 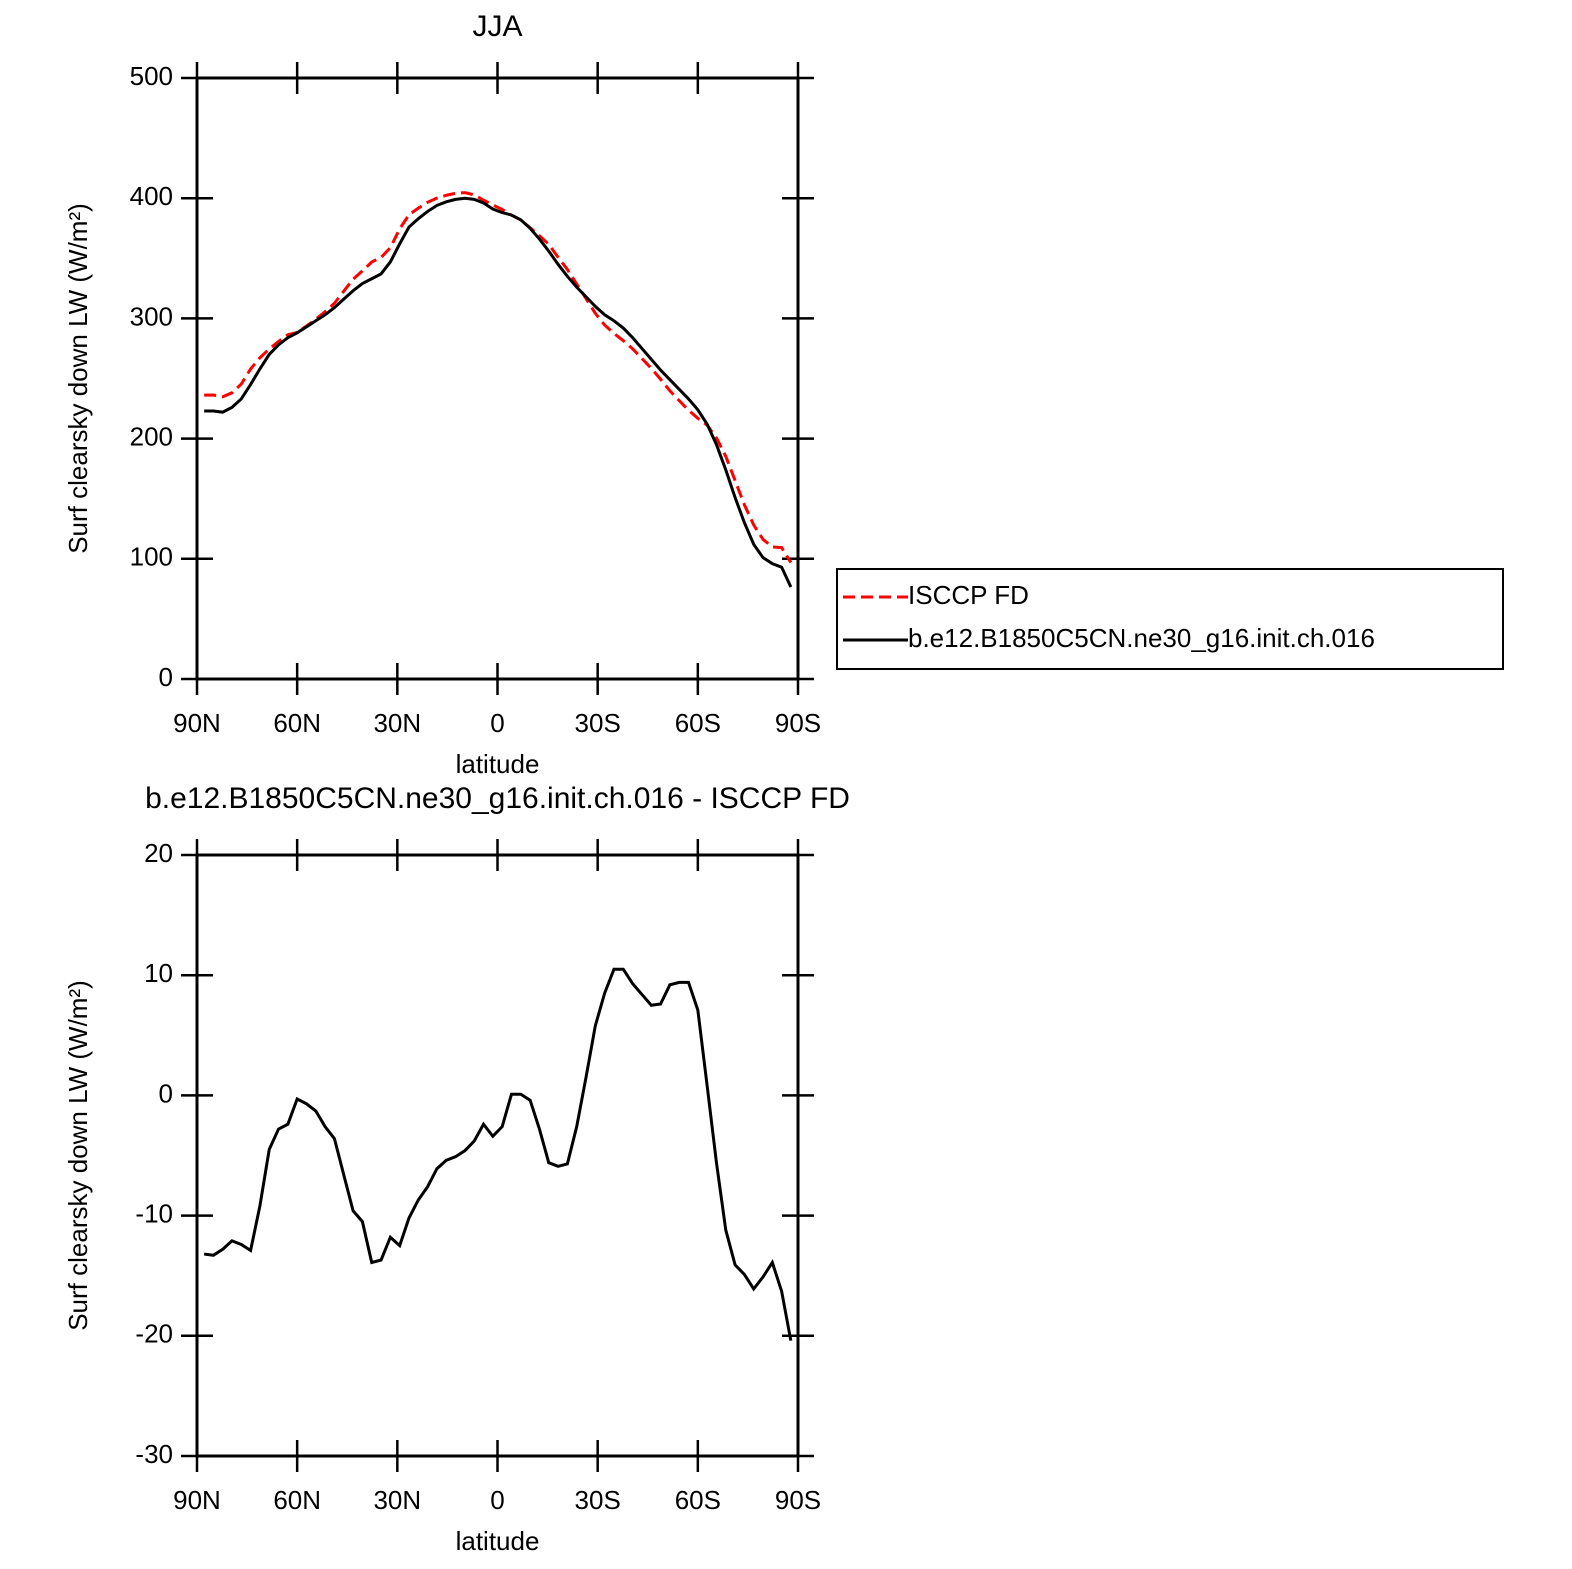 What do you see at coordinates (497, 26) in the screenshot?
I see `chart-title: JJA` at bounding box center [497, 26].